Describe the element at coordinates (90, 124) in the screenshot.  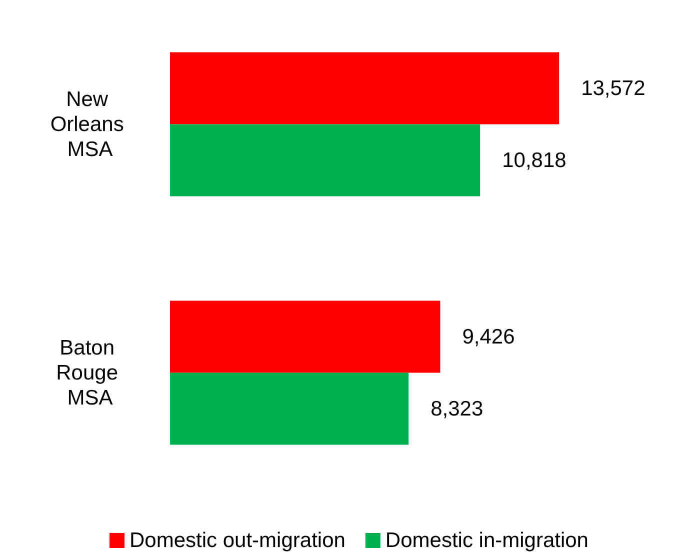
I see `y-tick-label: New Orleans MSA` at that location.